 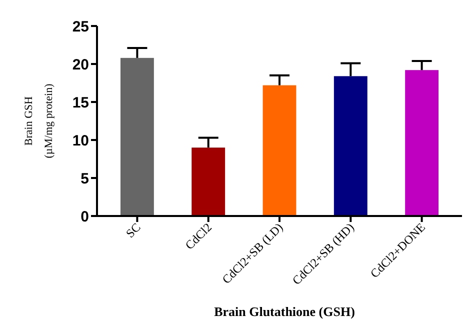 I want to click on y-tick-label: 10, so click(x=80, y=141).